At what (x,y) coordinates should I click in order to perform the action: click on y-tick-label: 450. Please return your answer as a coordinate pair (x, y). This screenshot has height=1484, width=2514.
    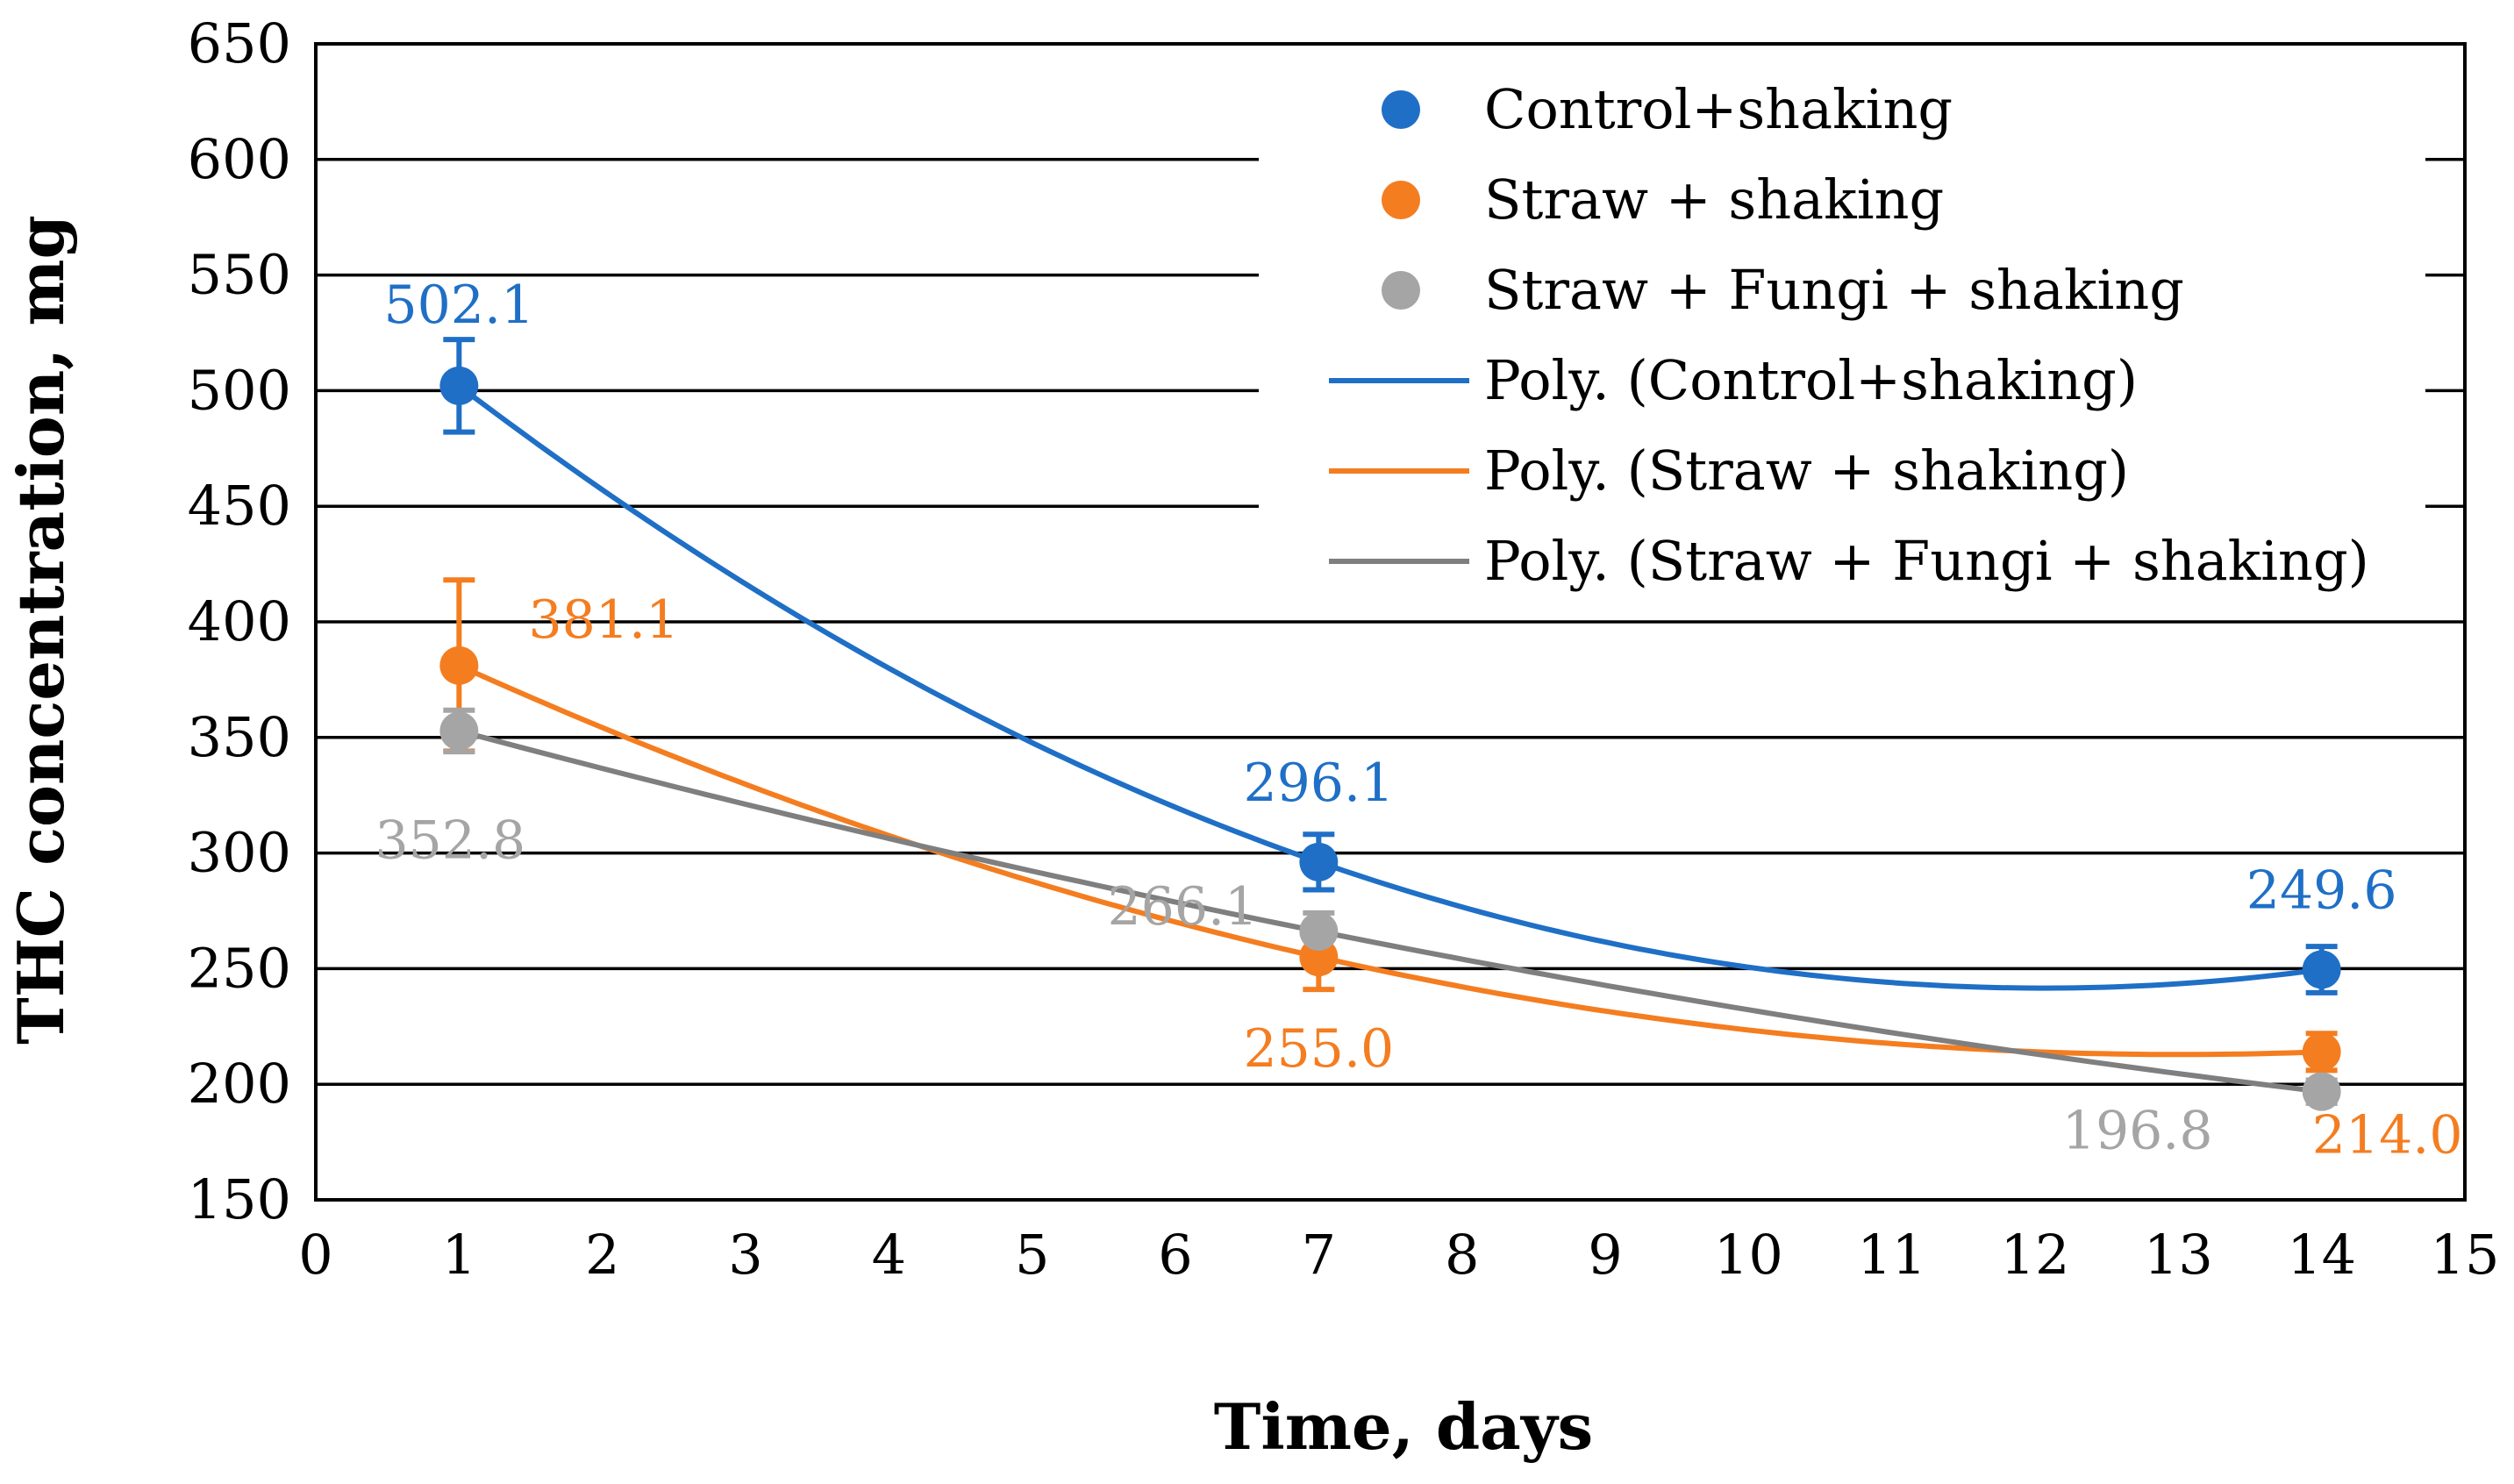
    Looking at the image, I should click on (239, 506).